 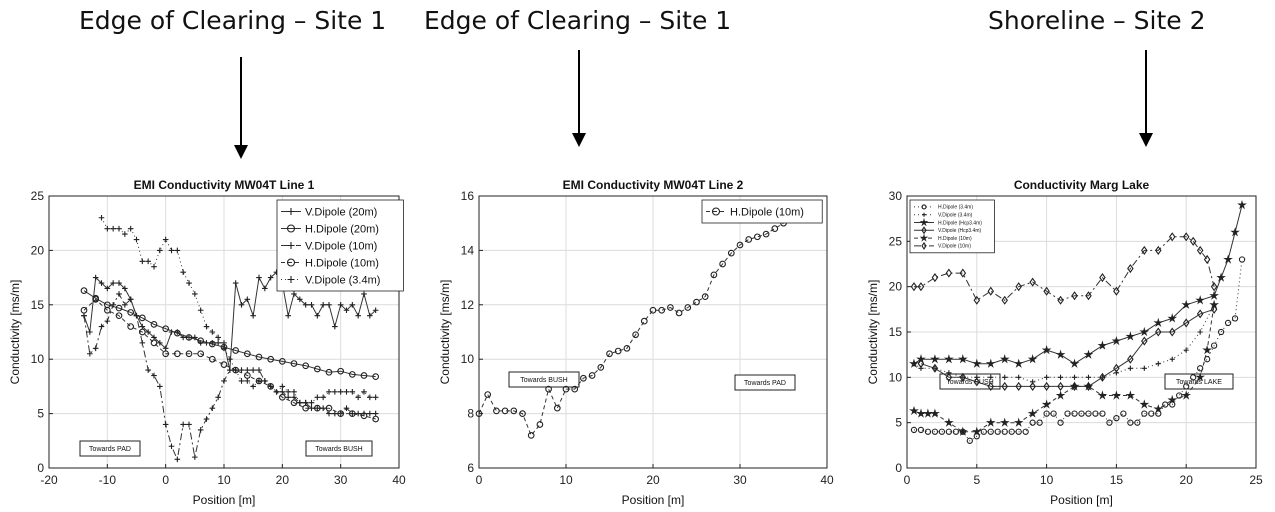 I want to click on panel-3-header: Shoreline – Site 2, so click(x=1097, y=20).